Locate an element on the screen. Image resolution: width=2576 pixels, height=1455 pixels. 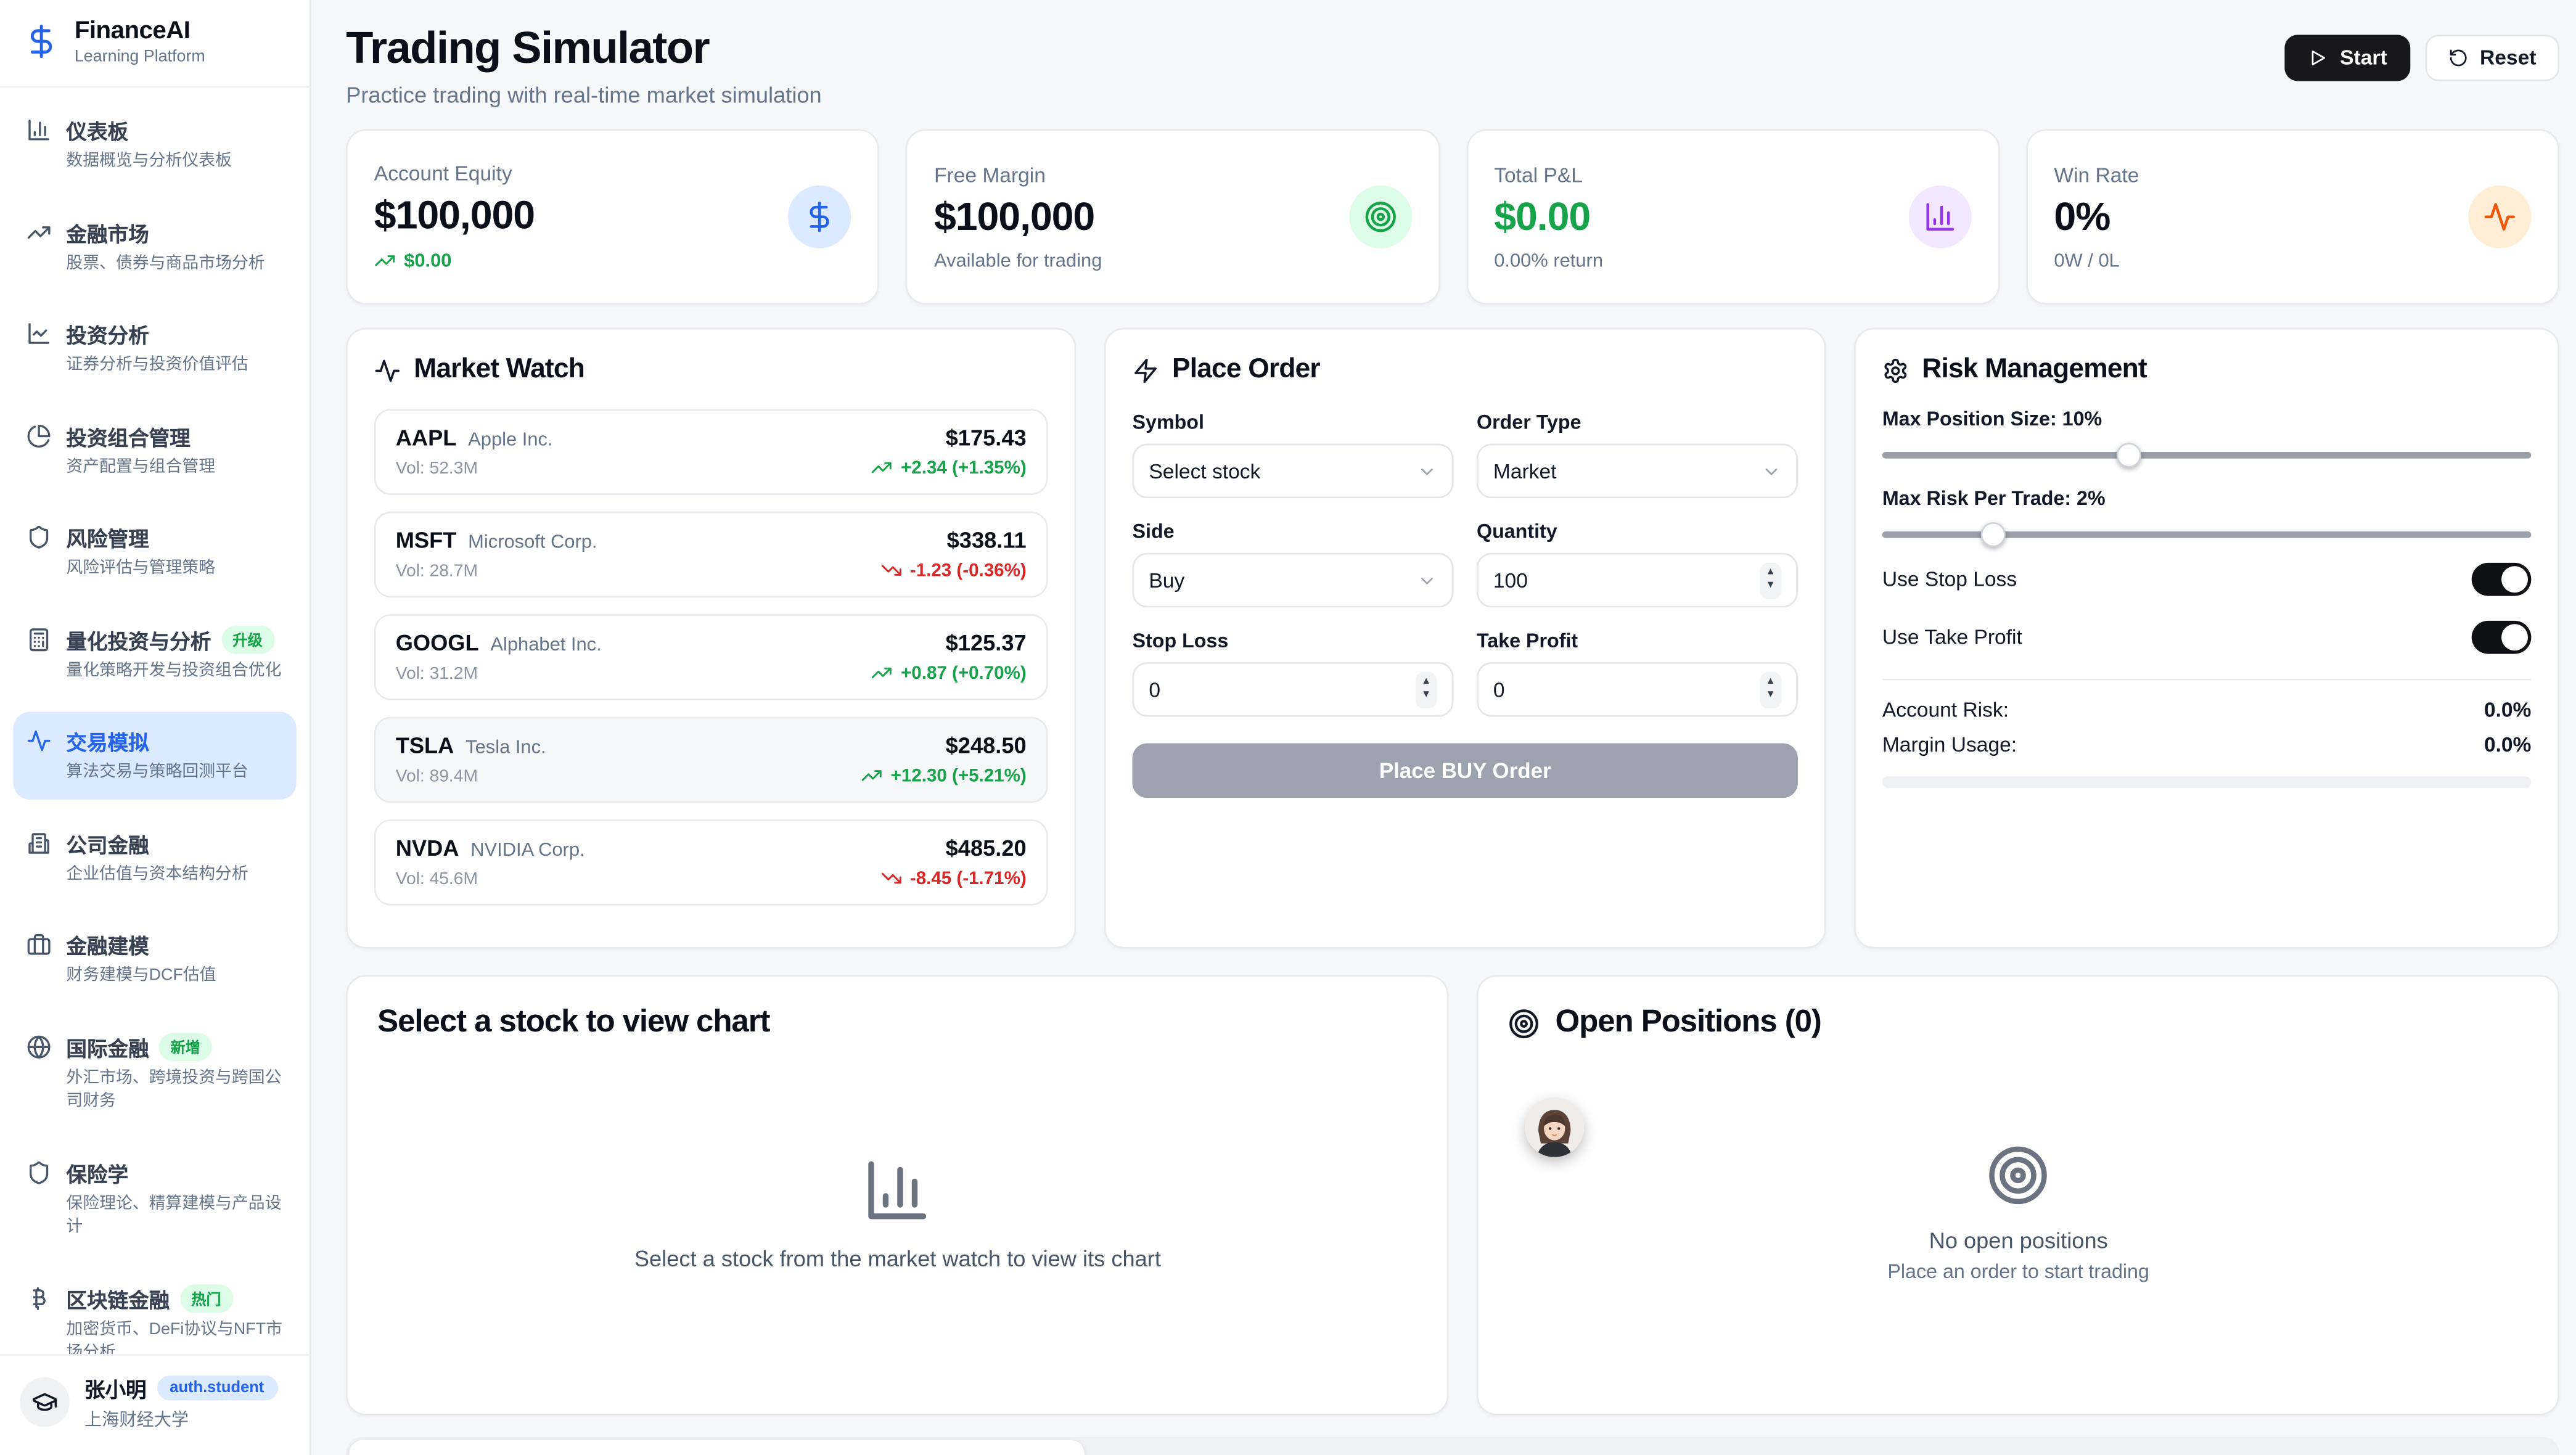
max-risk-per-trade-slider is located at coordinates (2207, 535).